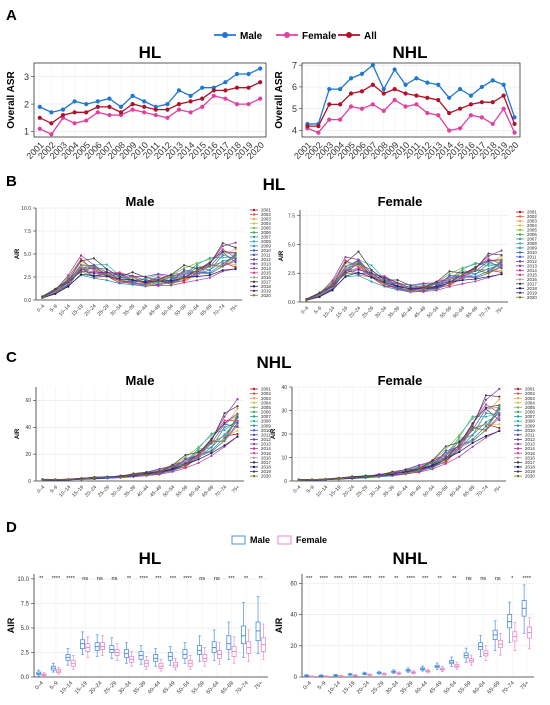  Describe the element at coordinates (25, 629) in the screenshot. I see `y-tick-label: 5.0` at that location.